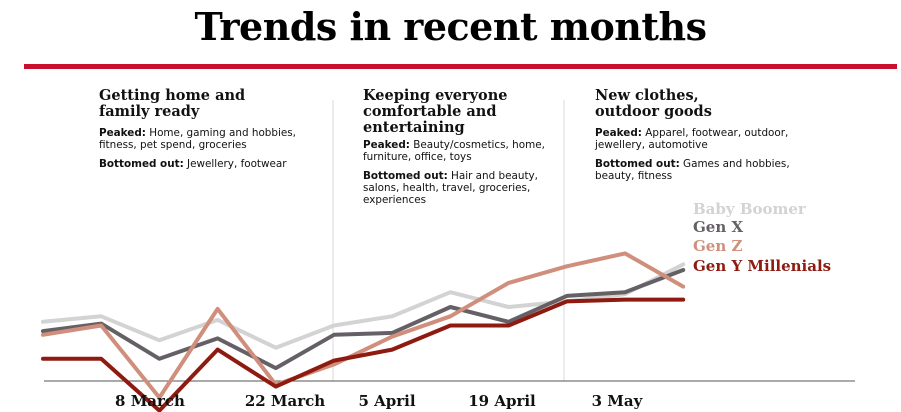 This screenshot has width=901, height=412. Describe the element at coordinates (651, 145) in the screenshot. I see `peaked-line: jewellery, automotive` at that location.